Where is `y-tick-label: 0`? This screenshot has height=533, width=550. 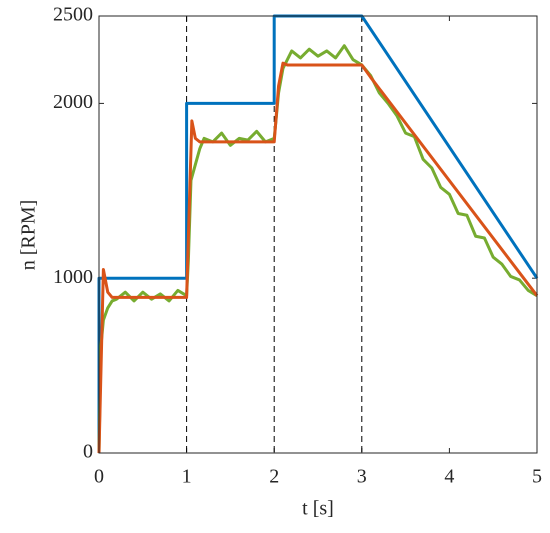 y-tick-label: 0 is located at coordinates (88, 452).